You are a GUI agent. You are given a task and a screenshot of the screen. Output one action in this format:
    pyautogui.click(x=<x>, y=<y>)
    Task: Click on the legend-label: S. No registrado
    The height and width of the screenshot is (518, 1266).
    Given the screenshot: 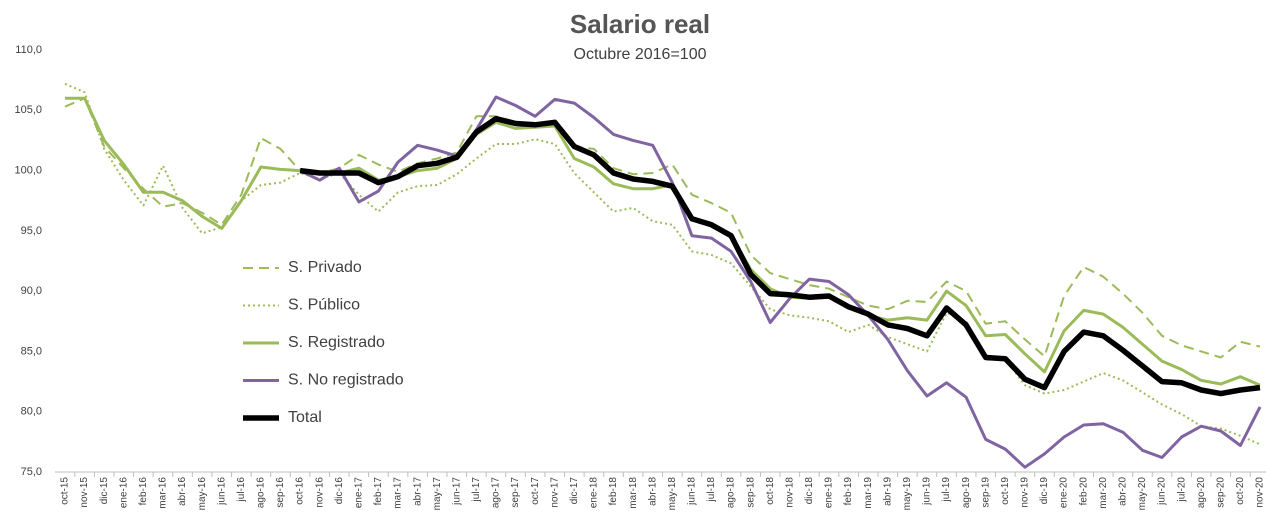 What is the action you would take?
    pyautogui.click(x=346, y=380)
    